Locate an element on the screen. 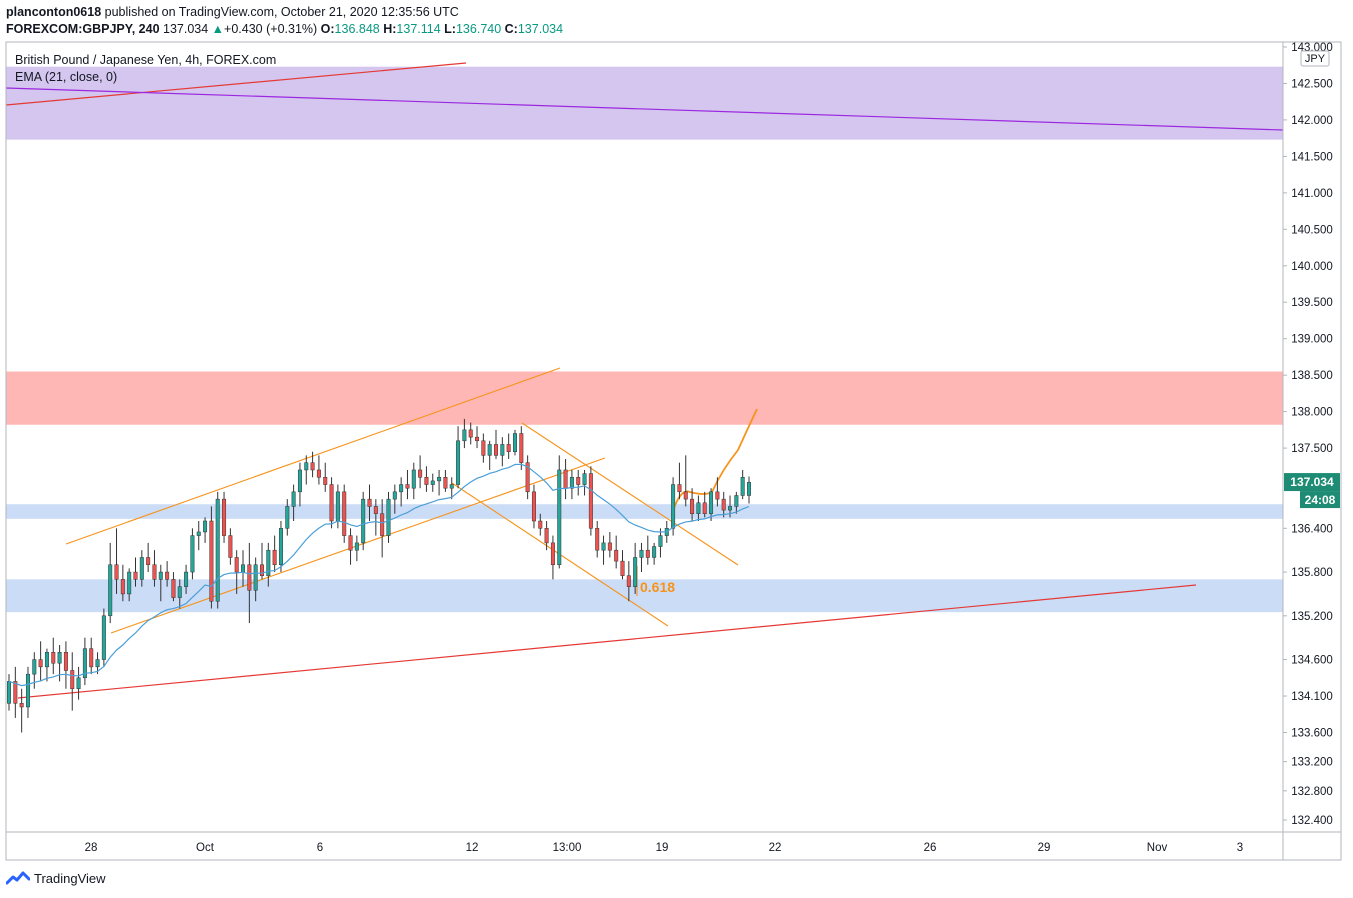  y-tick-label: 135.800 is located at coordinates (1312, 573).